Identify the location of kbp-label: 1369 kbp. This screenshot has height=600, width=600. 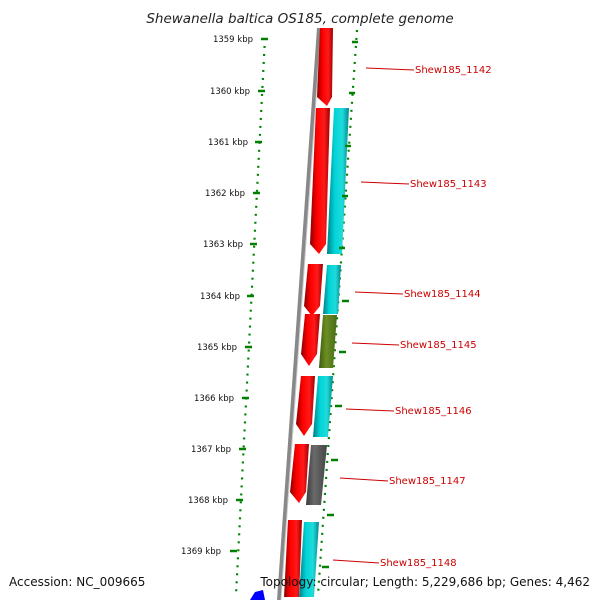
(201, 552).